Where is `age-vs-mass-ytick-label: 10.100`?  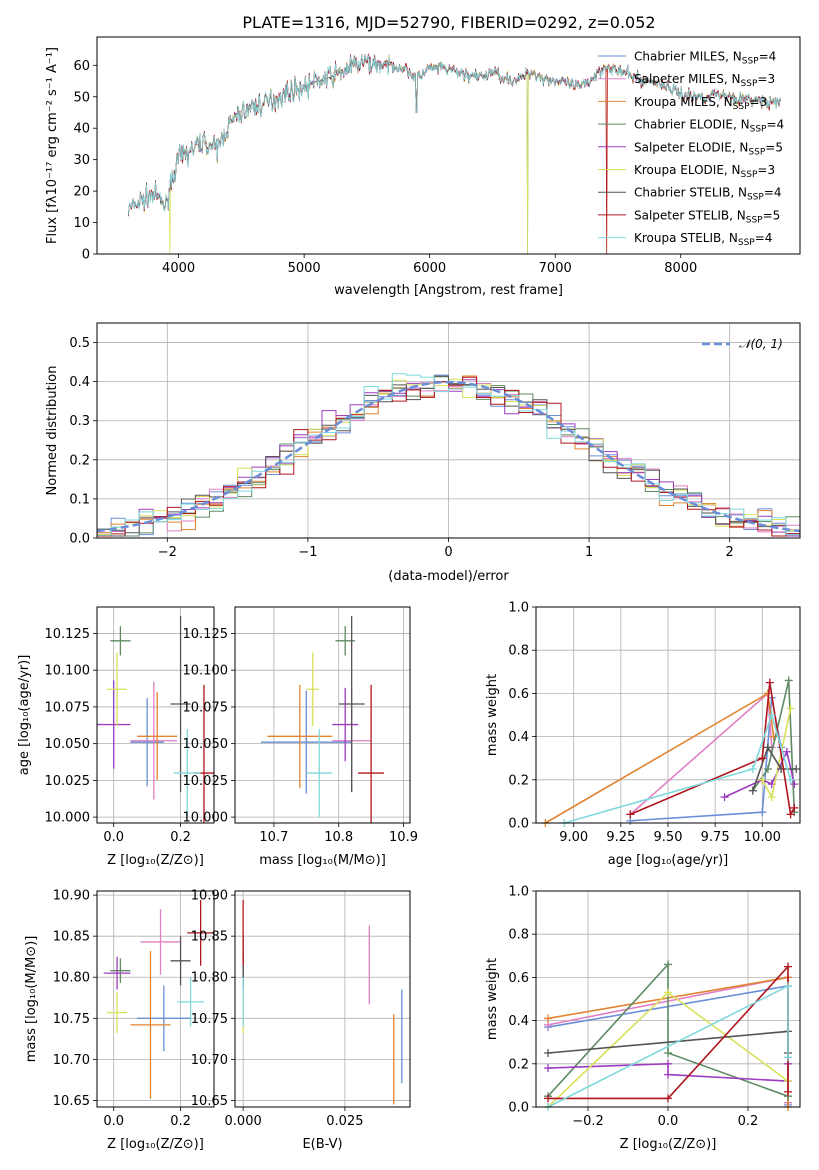 age-vs-mass-ytick-label: 10.100 is located at coordinates (206, 671).